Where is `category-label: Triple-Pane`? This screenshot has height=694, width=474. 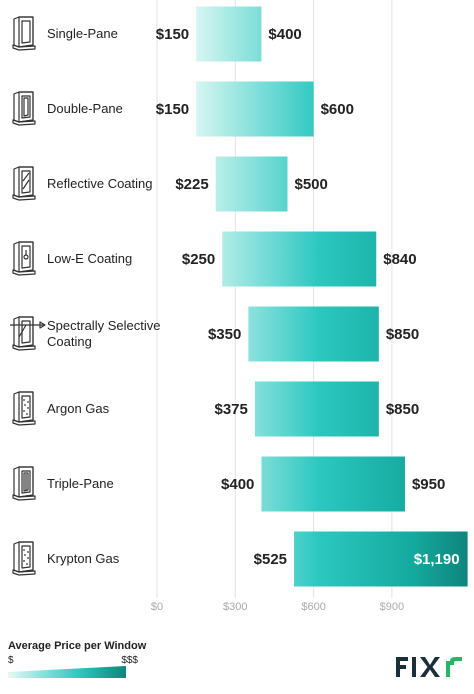
category-label: Triple-Pane is located at coordinates (80, 483).